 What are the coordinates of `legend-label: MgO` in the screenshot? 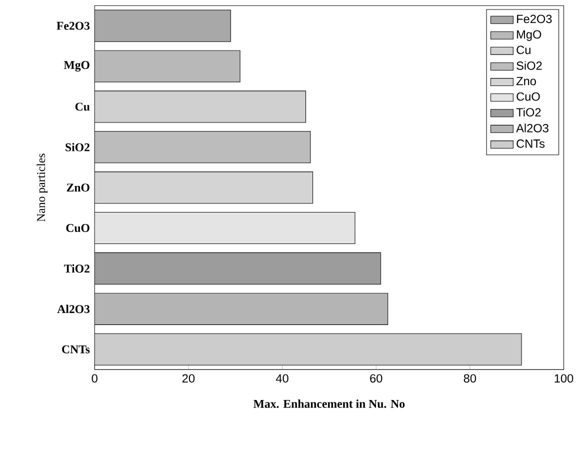 It's located at (529, 35).